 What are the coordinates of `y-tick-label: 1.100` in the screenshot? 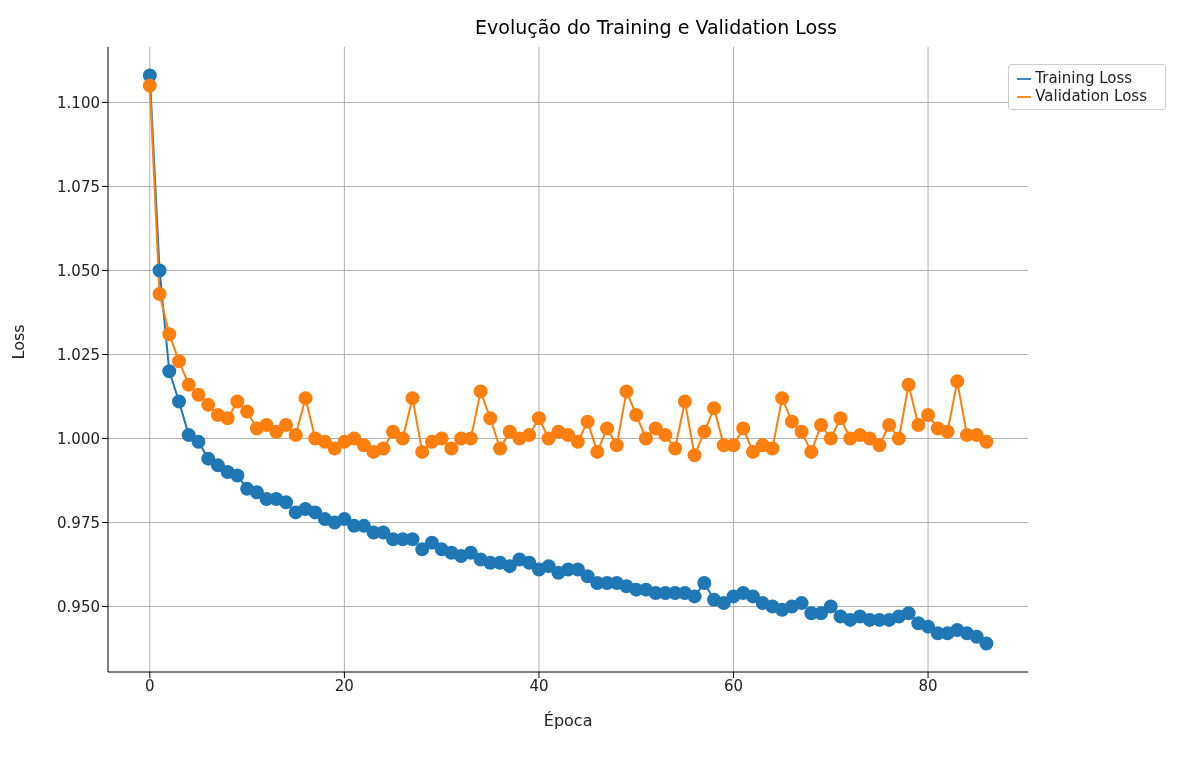 It's located at (78, 102).